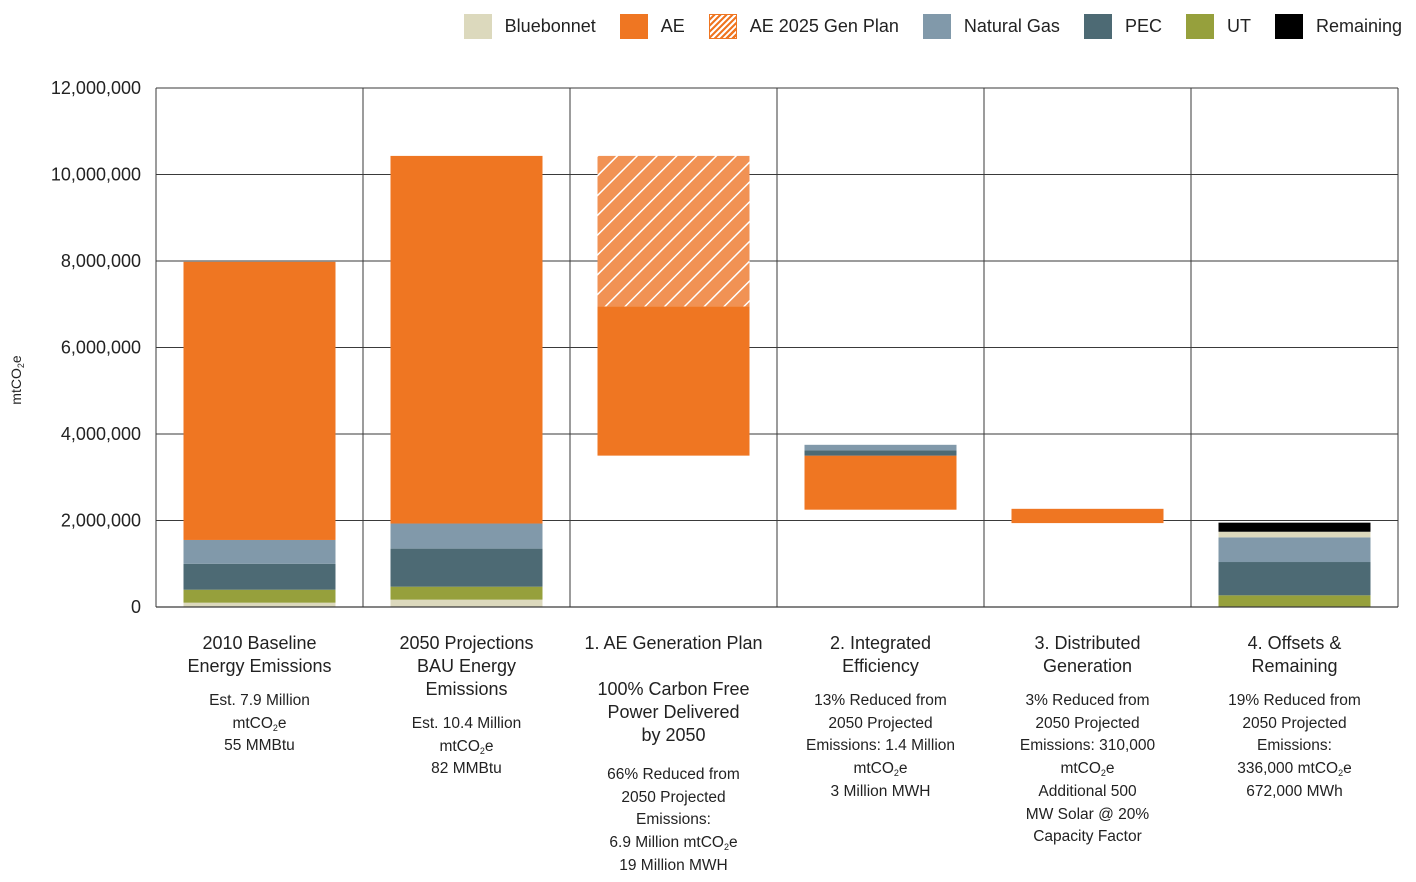 The height and width of the screenshot is (882, 1416). Describe the element at coordinates (1122, 26) in the screenshot. I see `legend-item-pec: PEC` at that location.